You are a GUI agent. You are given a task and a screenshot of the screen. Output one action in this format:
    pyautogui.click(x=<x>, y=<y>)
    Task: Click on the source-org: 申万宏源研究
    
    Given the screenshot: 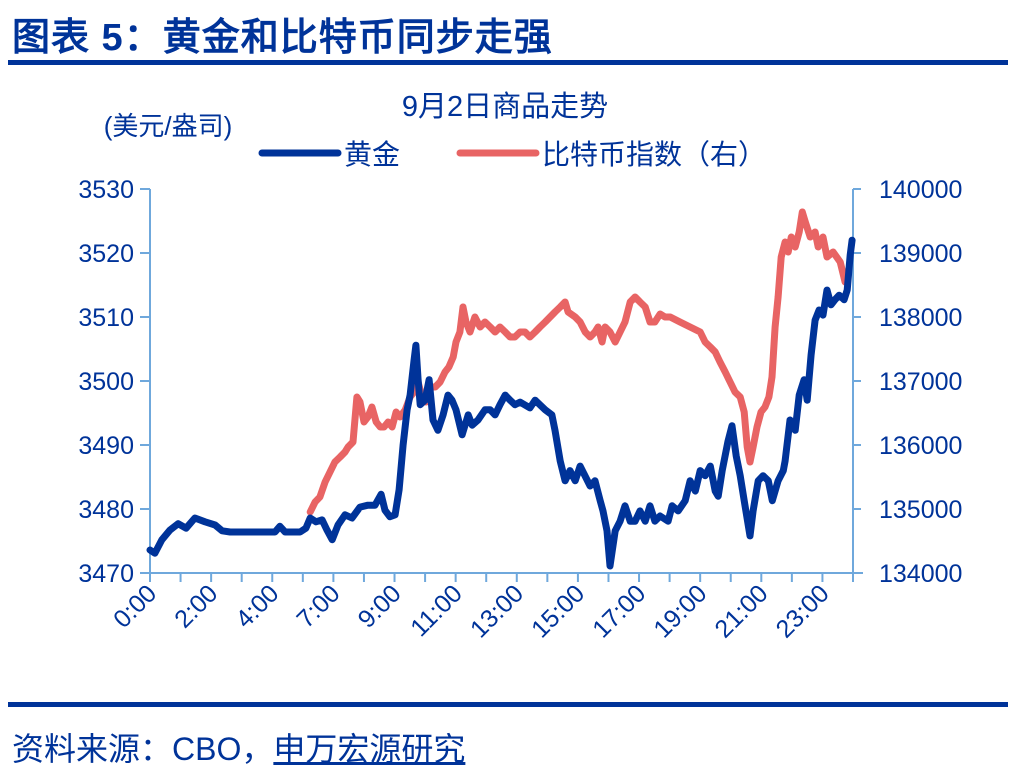 What is the action you would take?
    pyautogui.click(x=369, y=749)
    